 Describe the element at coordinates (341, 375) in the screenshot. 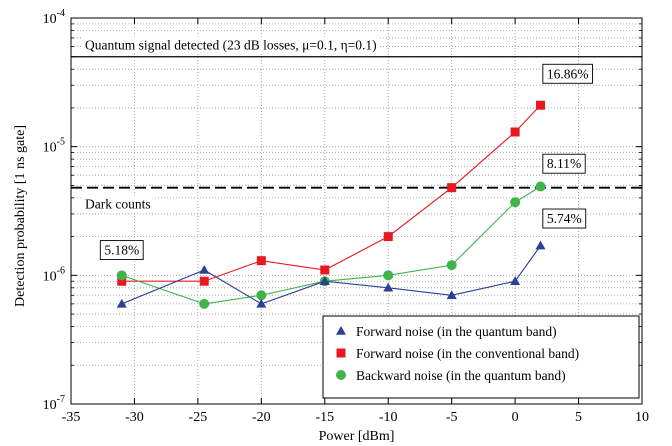

I see `legend-marker-circle` at that location.